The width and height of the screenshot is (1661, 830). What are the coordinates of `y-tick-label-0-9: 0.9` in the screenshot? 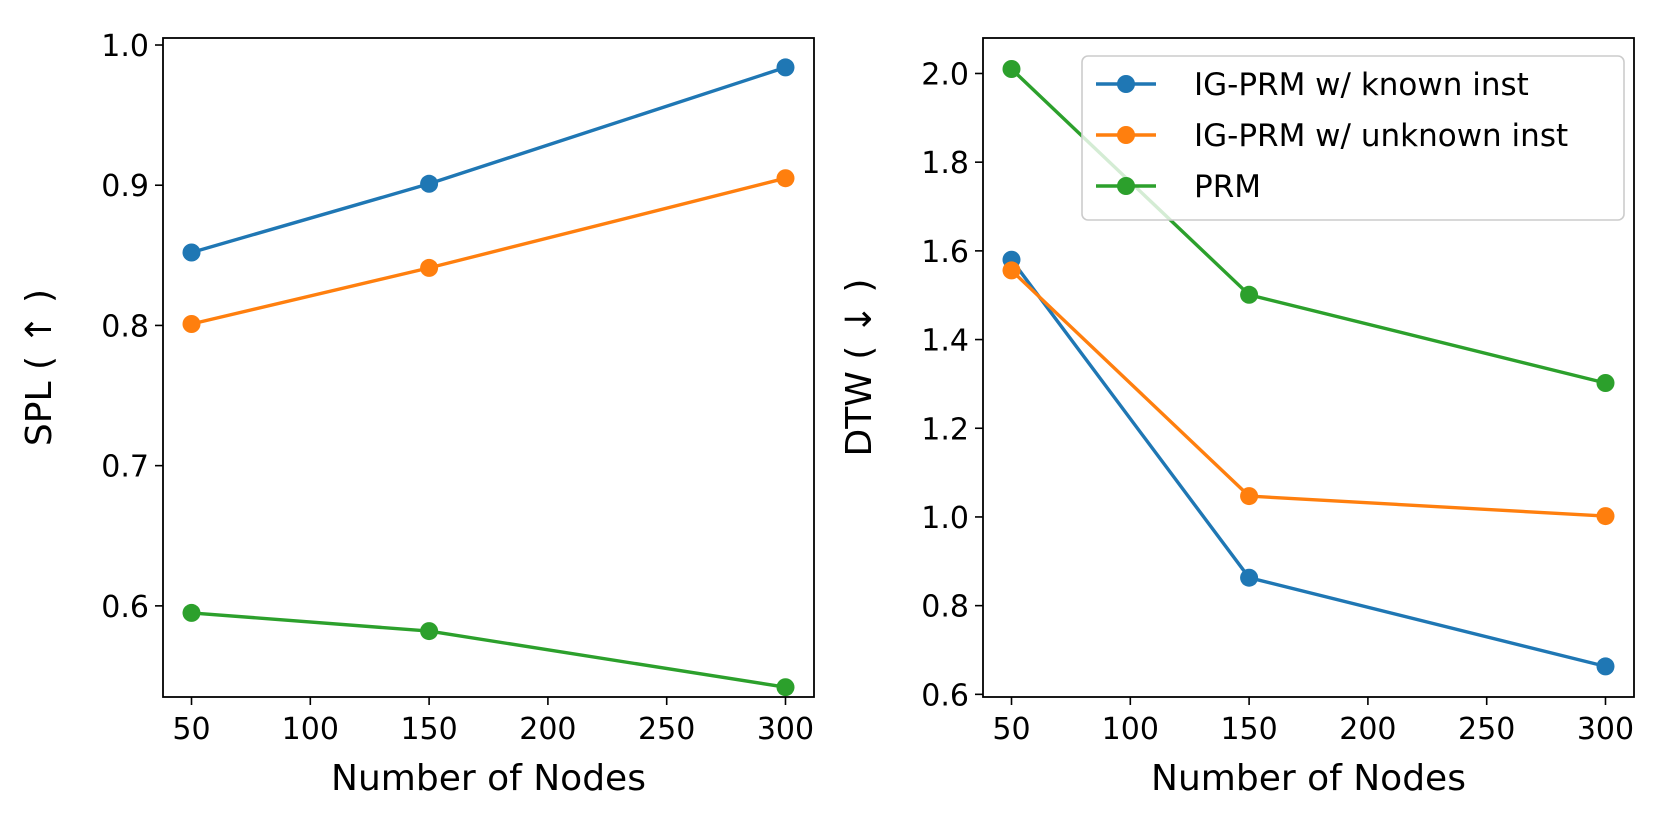 It's located at (125, 186).